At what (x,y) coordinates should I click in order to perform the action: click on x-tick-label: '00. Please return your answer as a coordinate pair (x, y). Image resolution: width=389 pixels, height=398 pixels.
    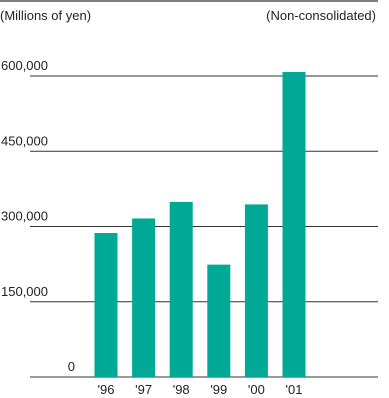
    Looking at the image, I should click on (256, 389).